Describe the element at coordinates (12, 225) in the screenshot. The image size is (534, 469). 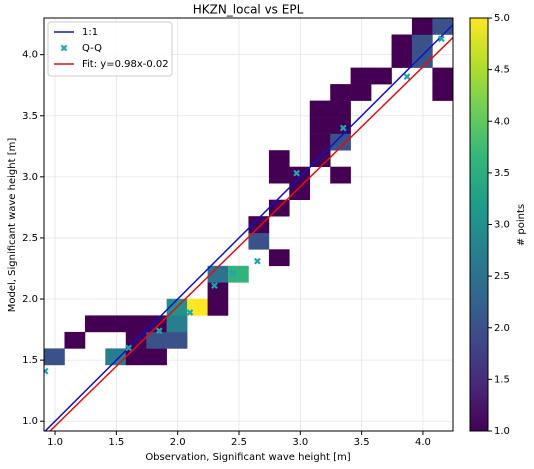
I see `y-axis-label: Model, Significant wave height [m]` at that location.